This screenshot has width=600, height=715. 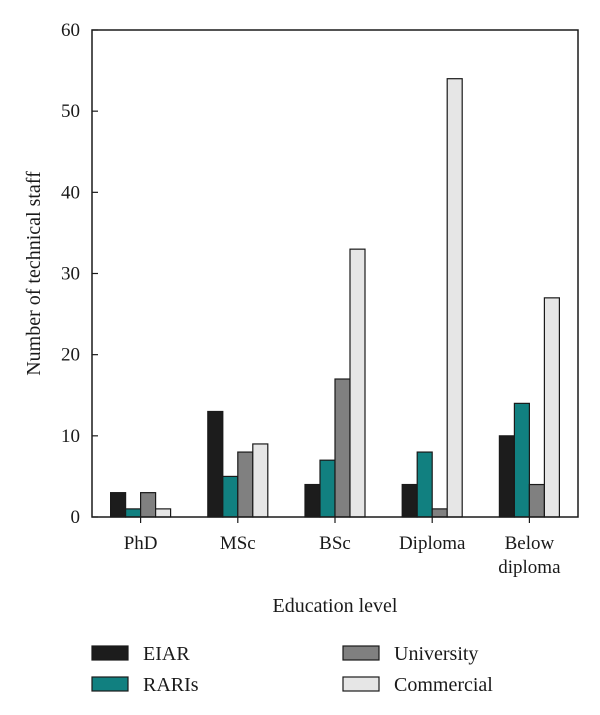 I want to click on legend-swatch-commercial, so click(x=361, y=684).